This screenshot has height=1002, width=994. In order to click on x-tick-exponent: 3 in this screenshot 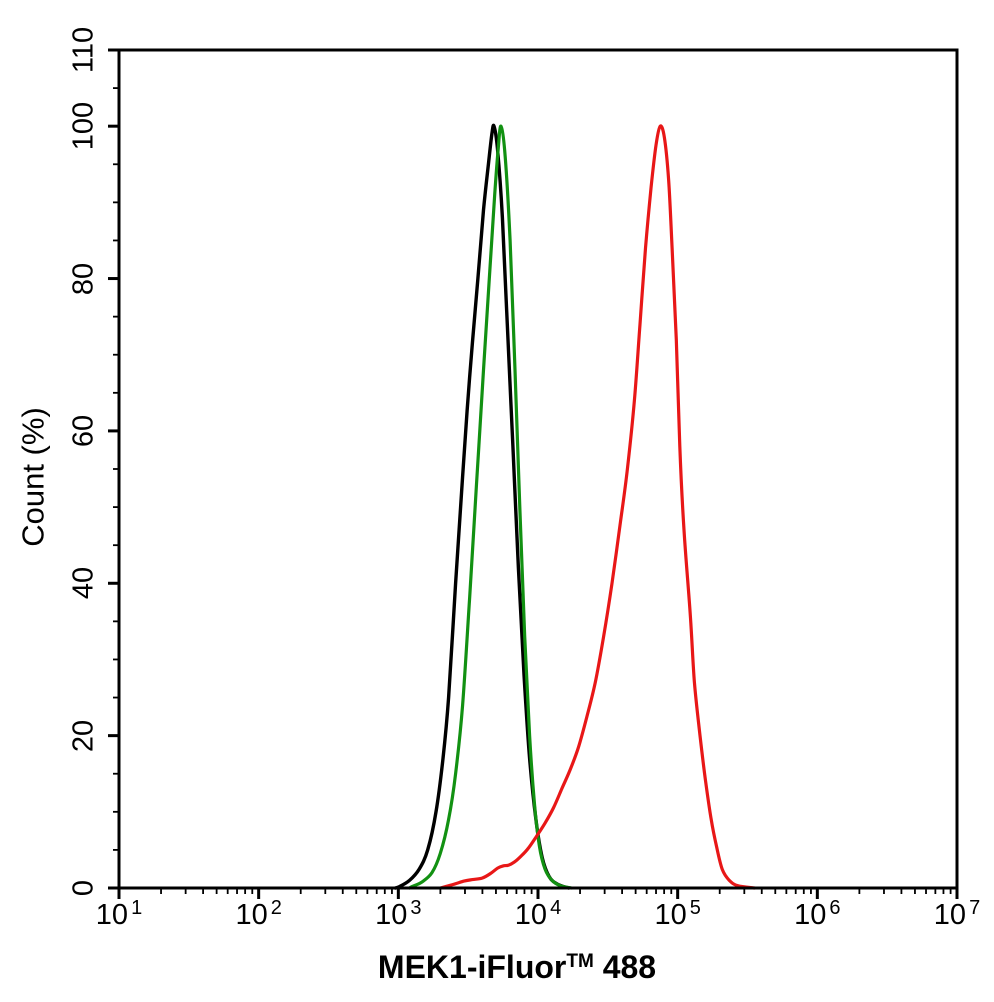, I will do `click(416, 908)`.